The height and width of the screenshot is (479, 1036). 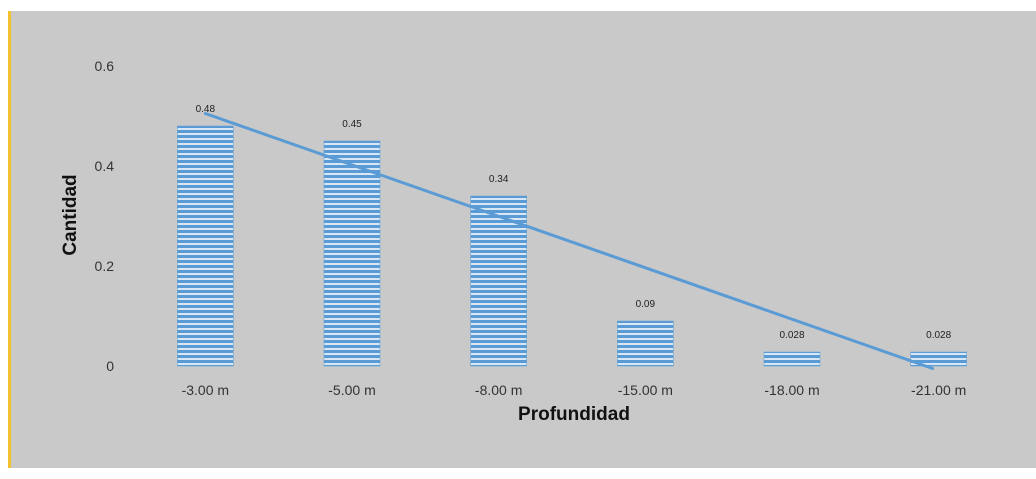 I want to click on x-tick-label: -8.00 m, so click(x=498, y=390).